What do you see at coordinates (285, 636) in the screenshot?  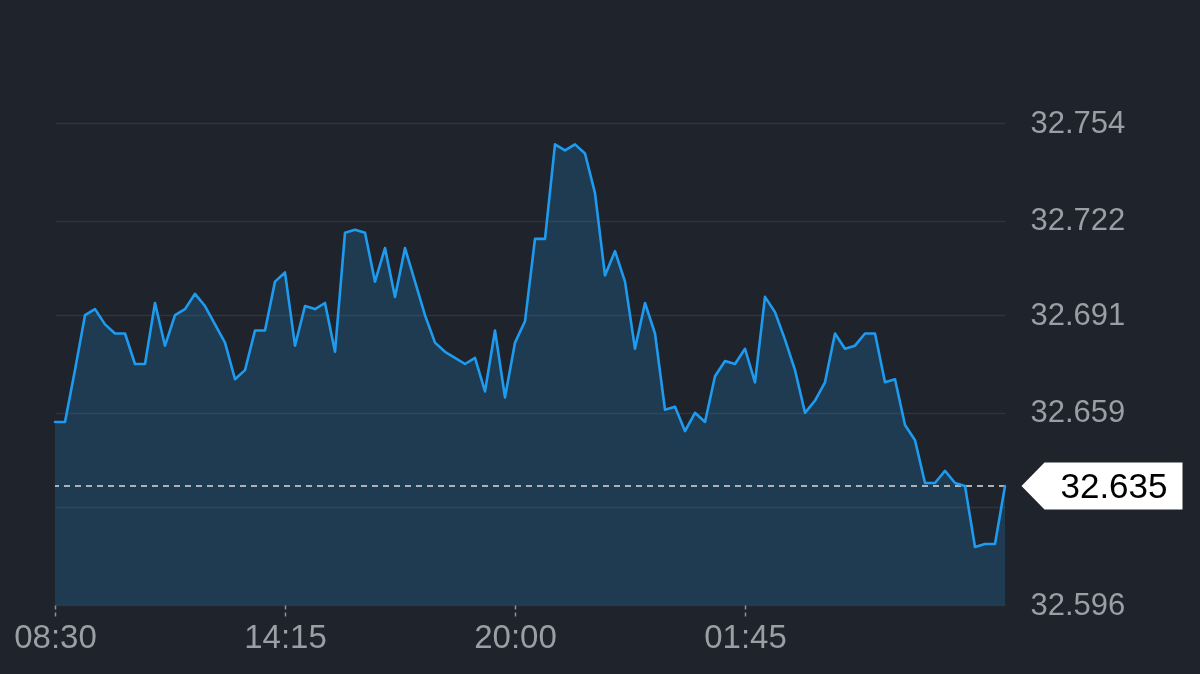 I see `x-tick-label: 14:15` at bounding box center [285, 636].